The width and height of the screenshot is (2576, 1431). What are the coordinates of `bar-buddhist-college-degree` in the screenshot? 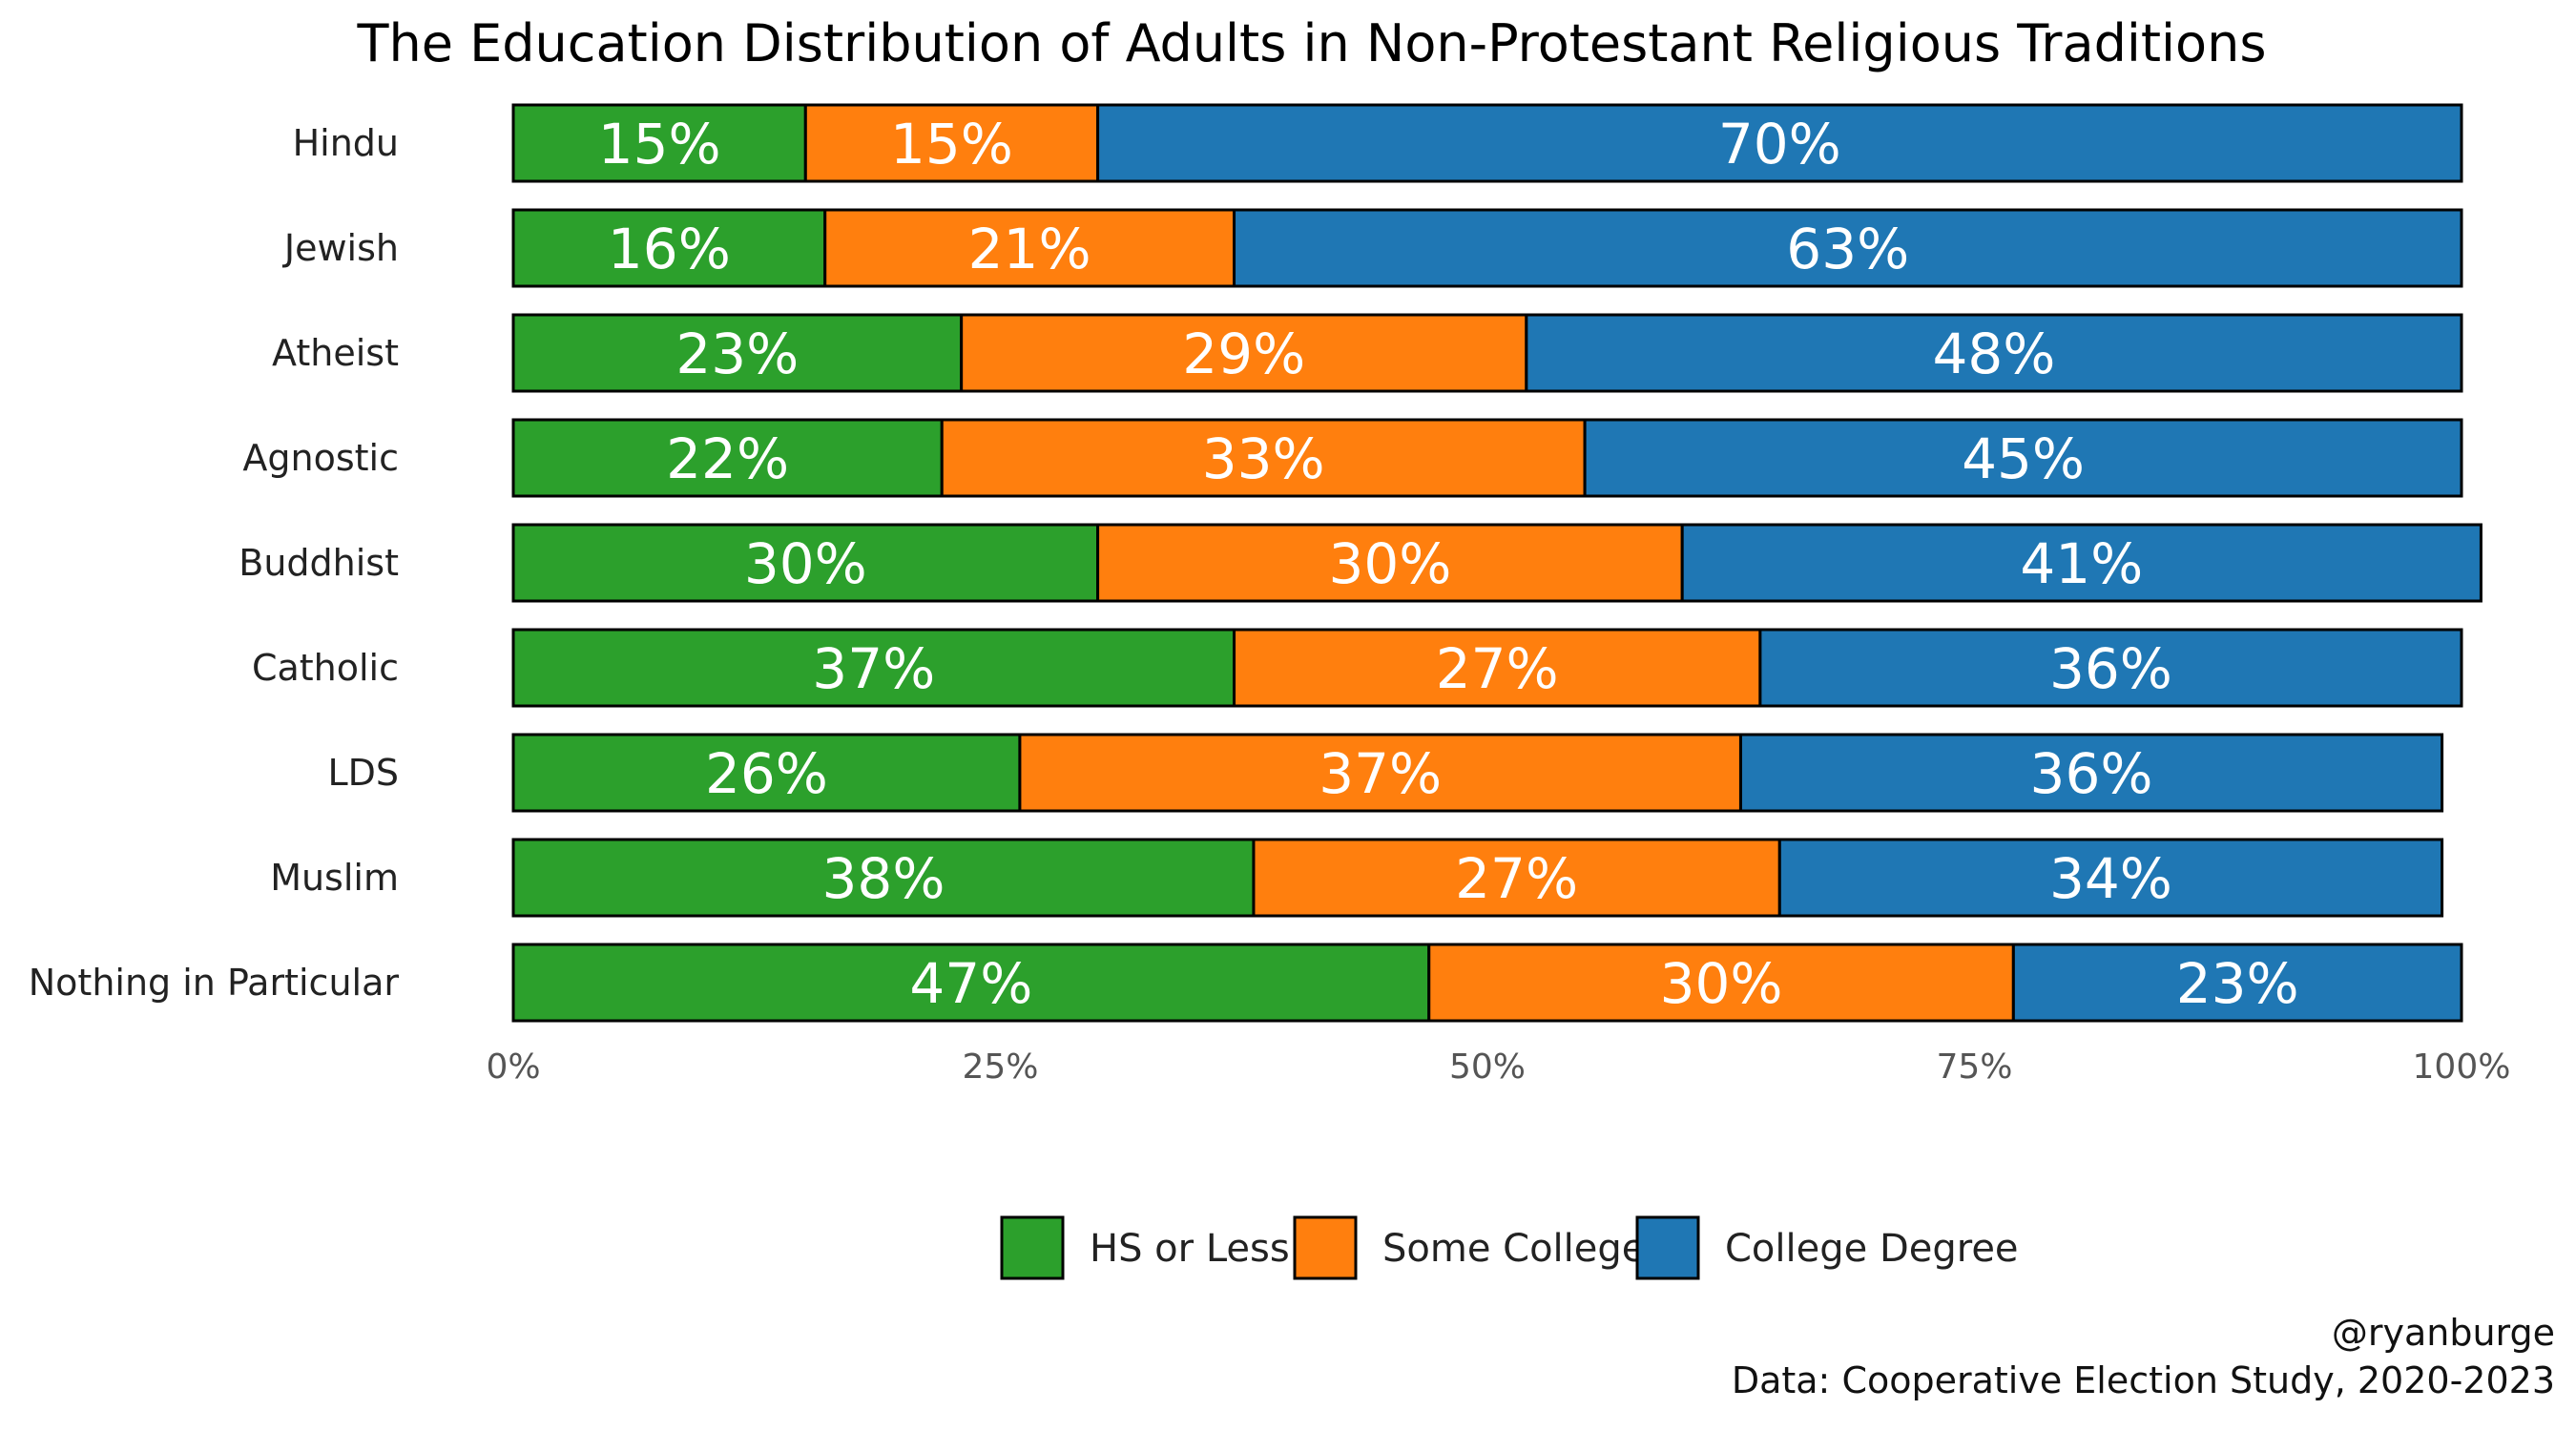 It's located at (2081, 563).